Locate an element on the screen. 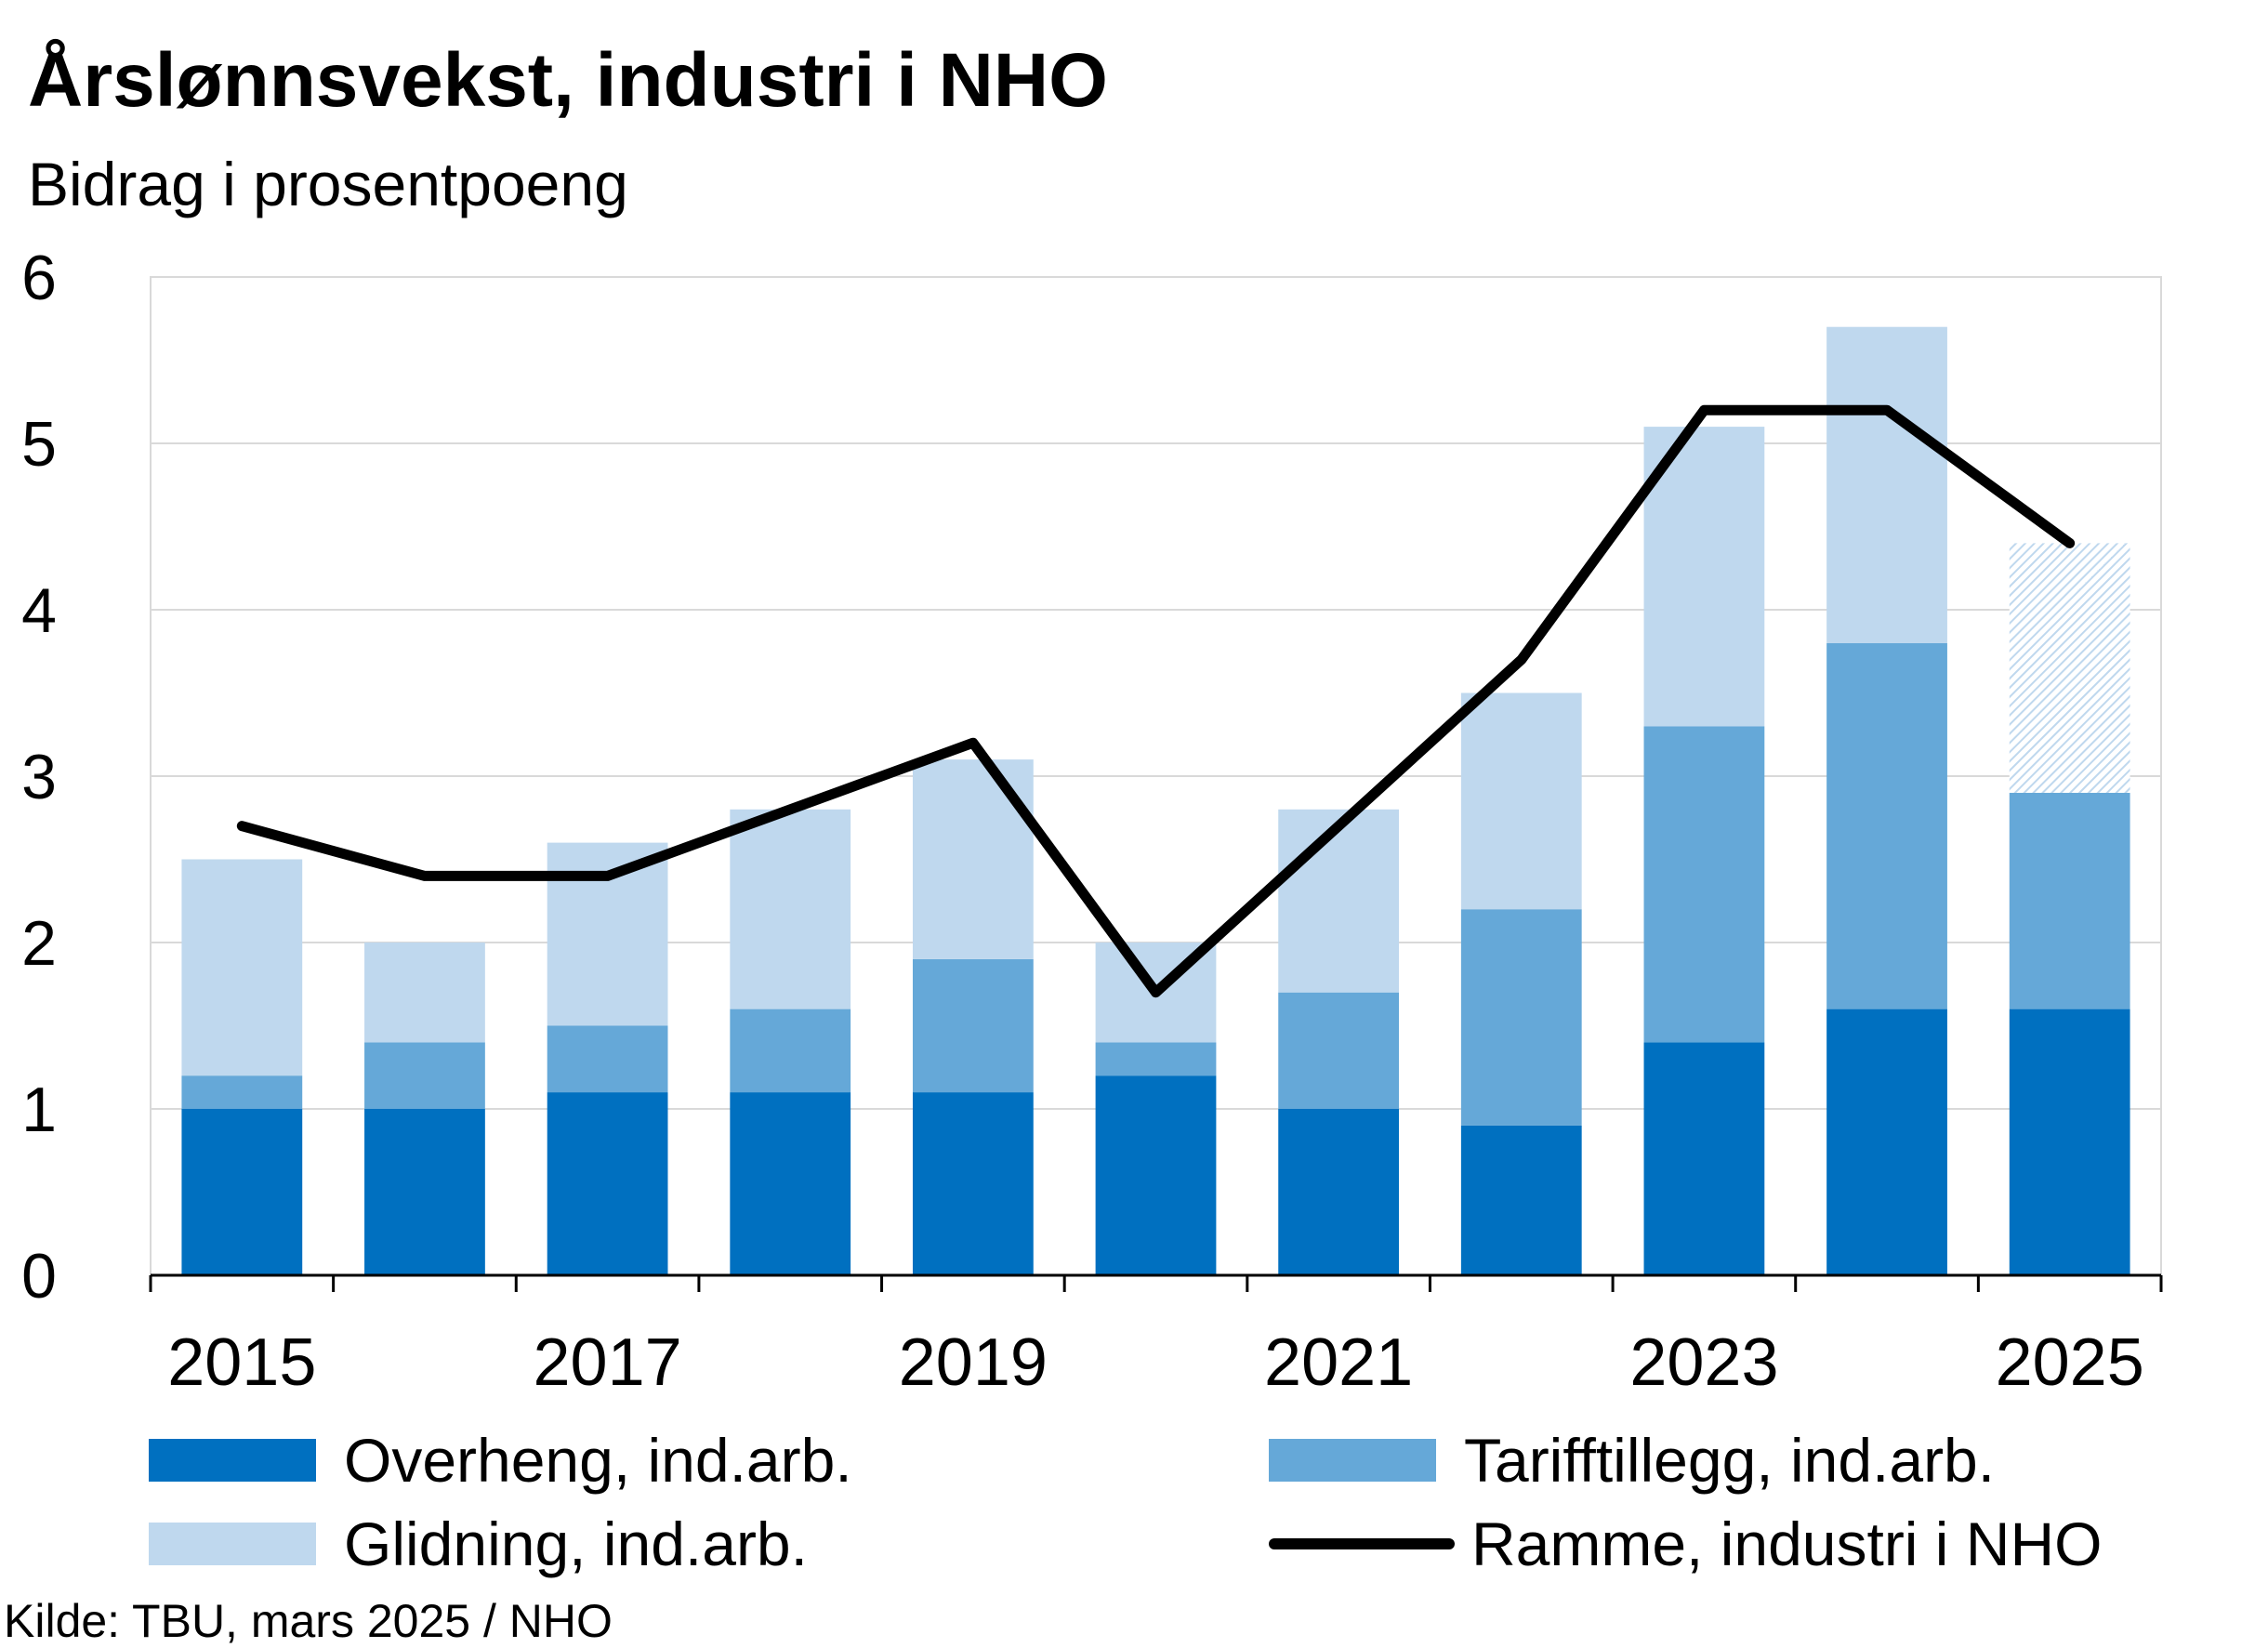 Image resolution: width=2268 pixels, height=1648 pixels. y-tick-label: 3 is located at coordinates (39, 777).